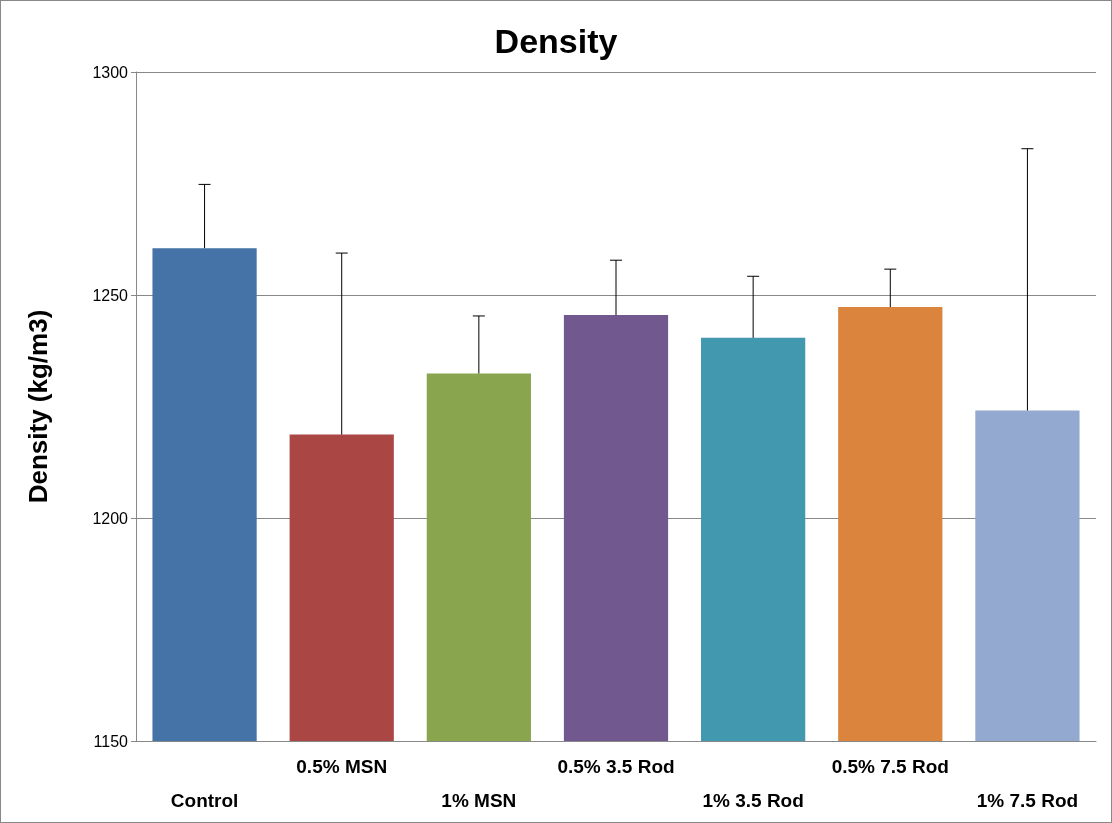 This screenshot has width=1112, height=823. I want to click on chart-title: Density, so click(556, 41).